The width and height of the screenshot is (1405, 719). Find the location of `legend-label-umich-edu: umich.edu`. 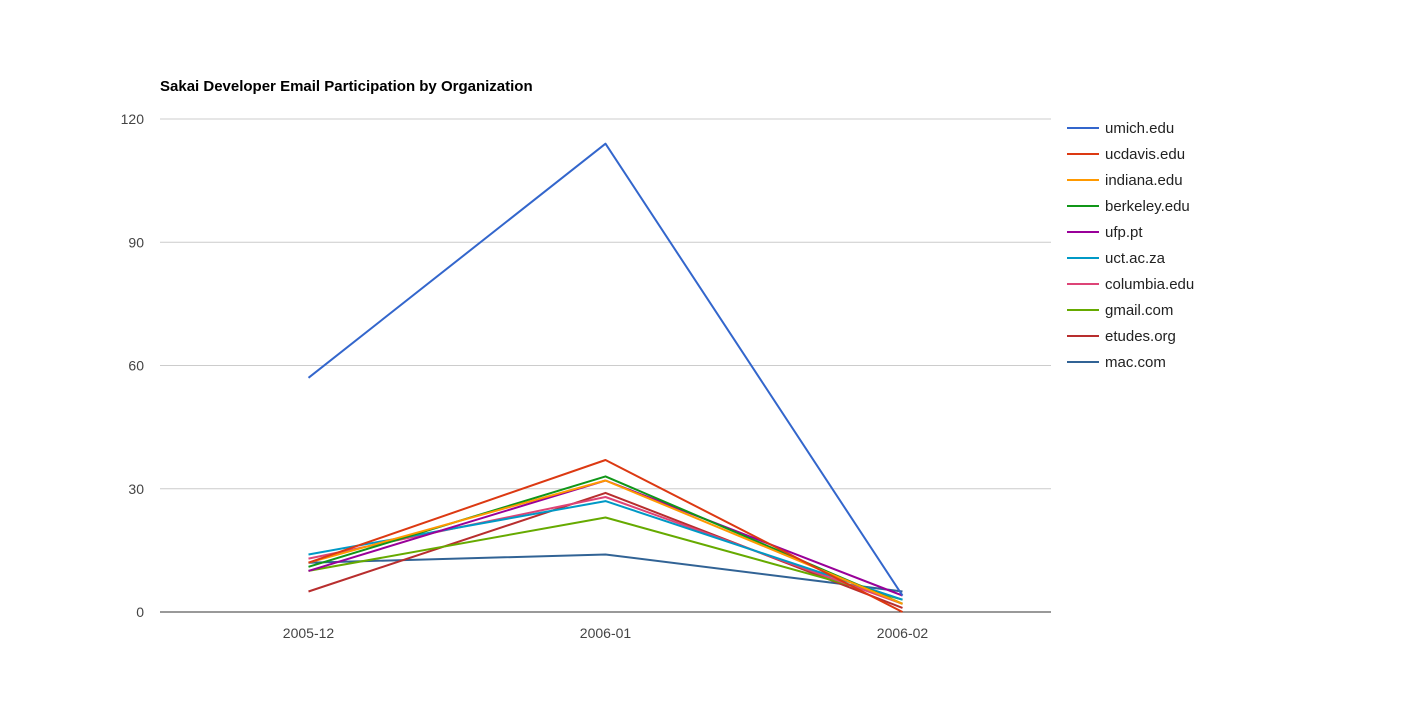

legend-label-umich-edu: umich.edu is located at coordinates (1139, 128).